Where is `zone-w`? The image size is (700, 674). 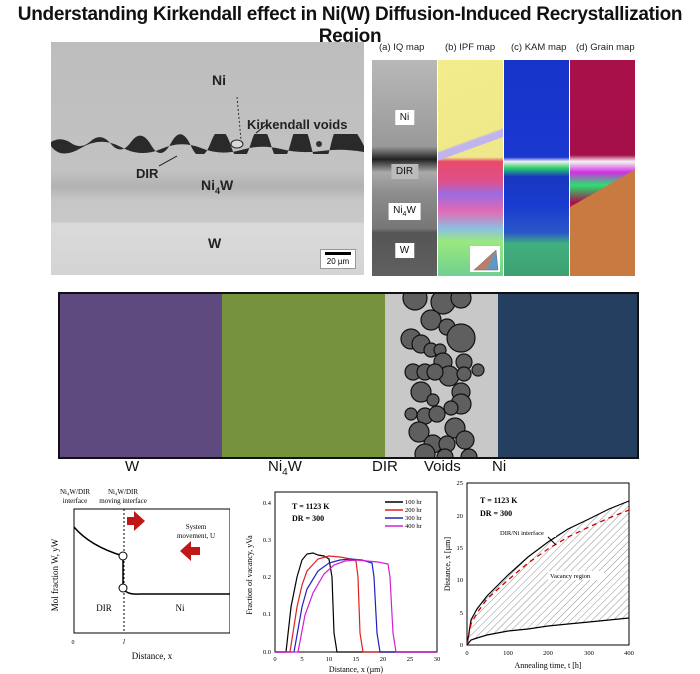
zone-w is located at coordinates (141, 375).